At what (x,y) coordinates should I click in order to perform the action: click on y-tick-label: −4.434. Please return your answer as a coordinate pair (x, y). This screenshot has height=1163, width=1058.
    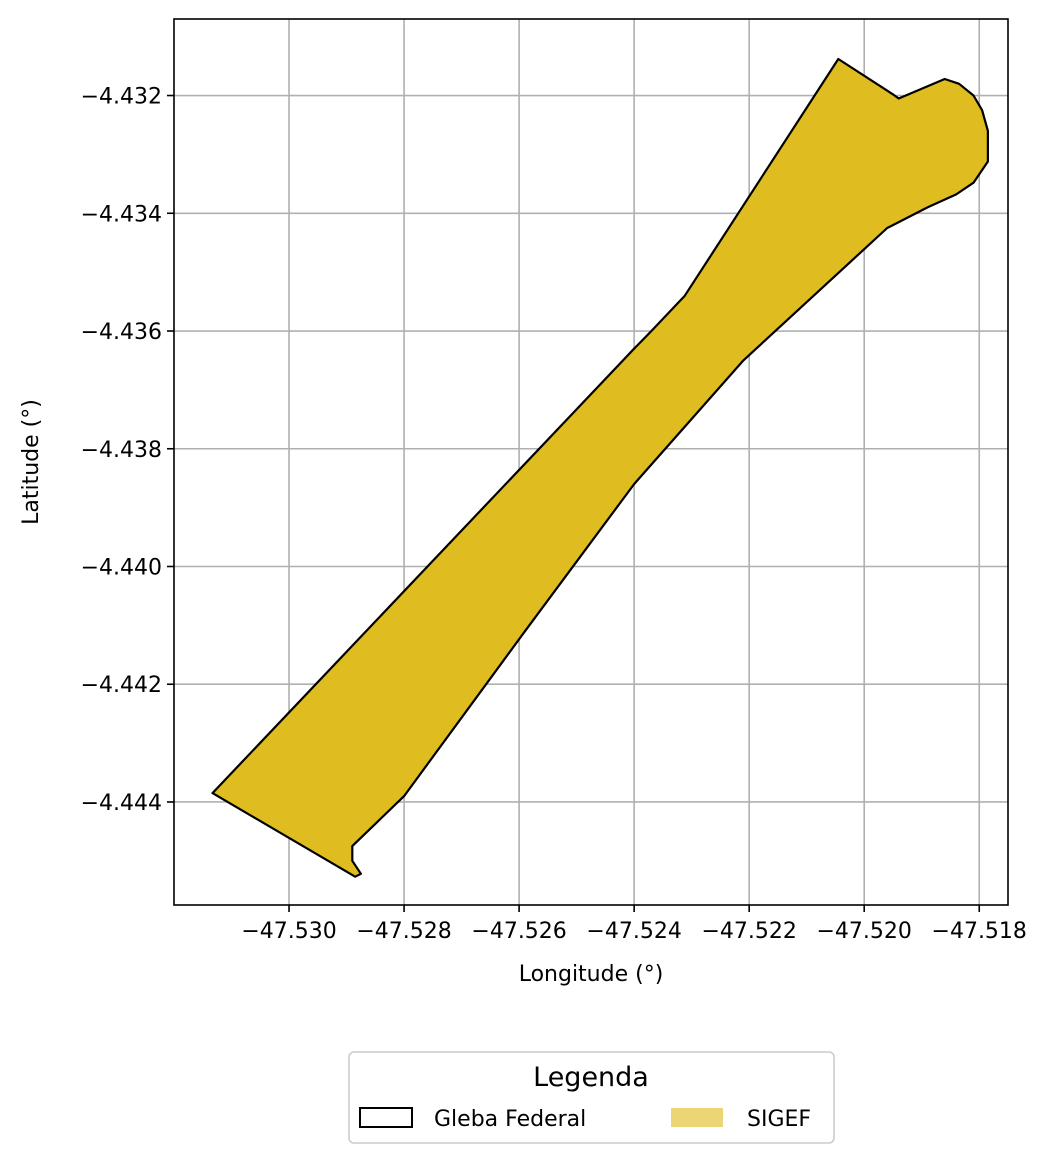
    Looking at the image, I should click on (121, 214).